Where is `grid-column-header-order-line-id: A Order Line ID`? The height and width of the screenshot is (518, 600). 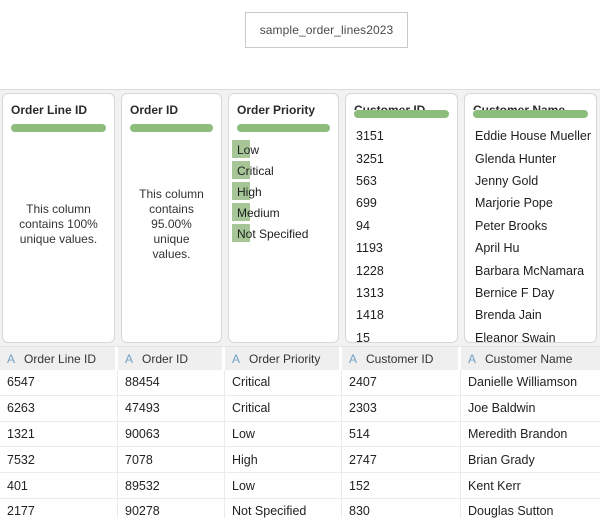 grid-column-header-order-line-id: A Order Line ID is located at coordinates (59, 358).